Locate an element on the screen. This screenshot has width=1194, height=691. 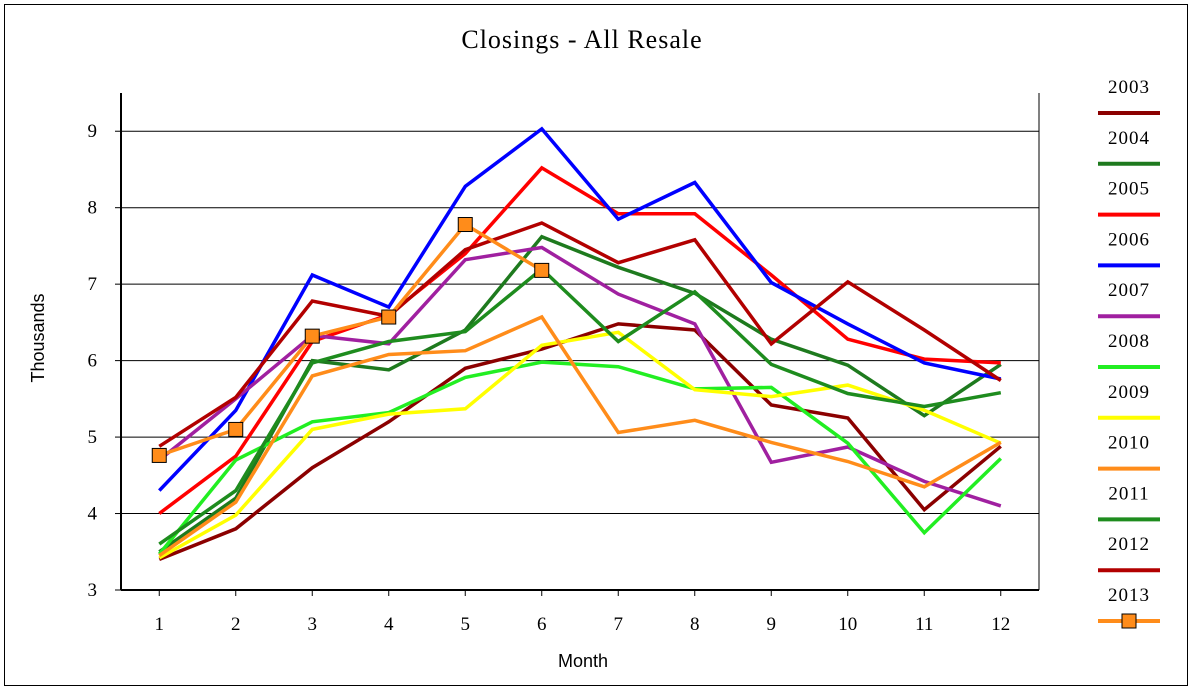
x-tick-label-1: 1 is located at coordinates (160, 624).